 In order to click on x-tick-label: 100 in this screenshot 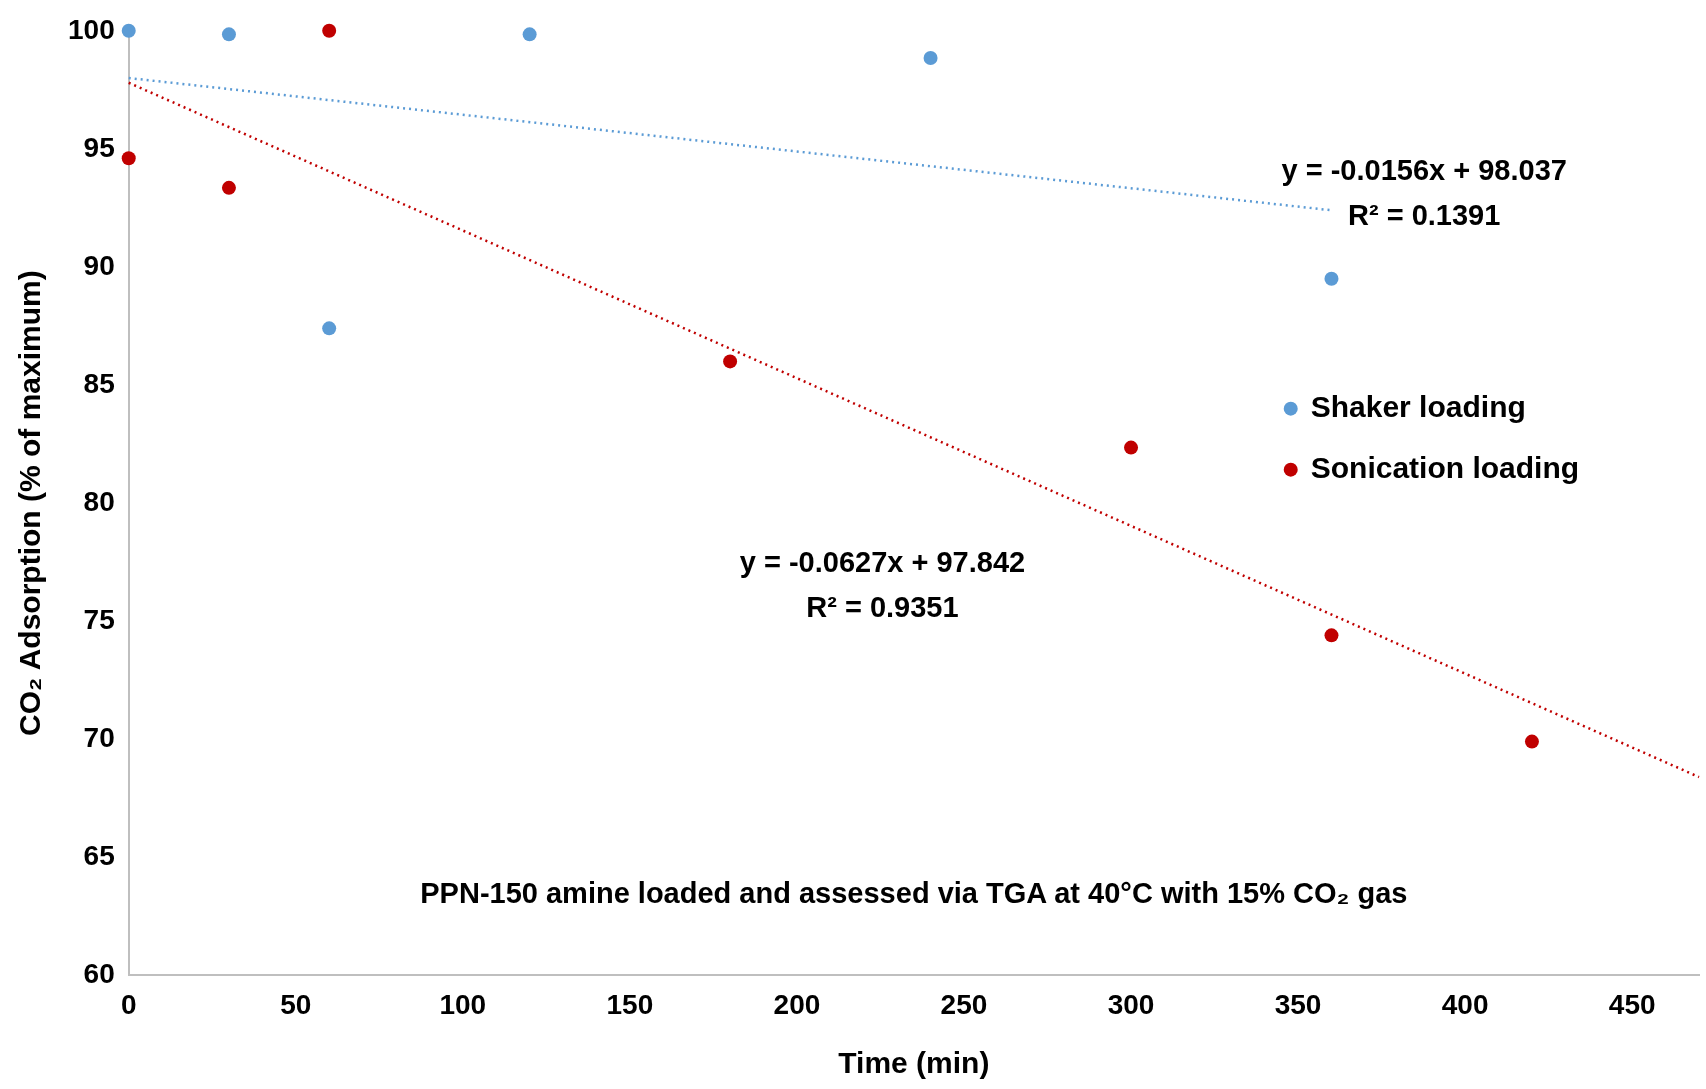, I will do `click(463, 1004)`.